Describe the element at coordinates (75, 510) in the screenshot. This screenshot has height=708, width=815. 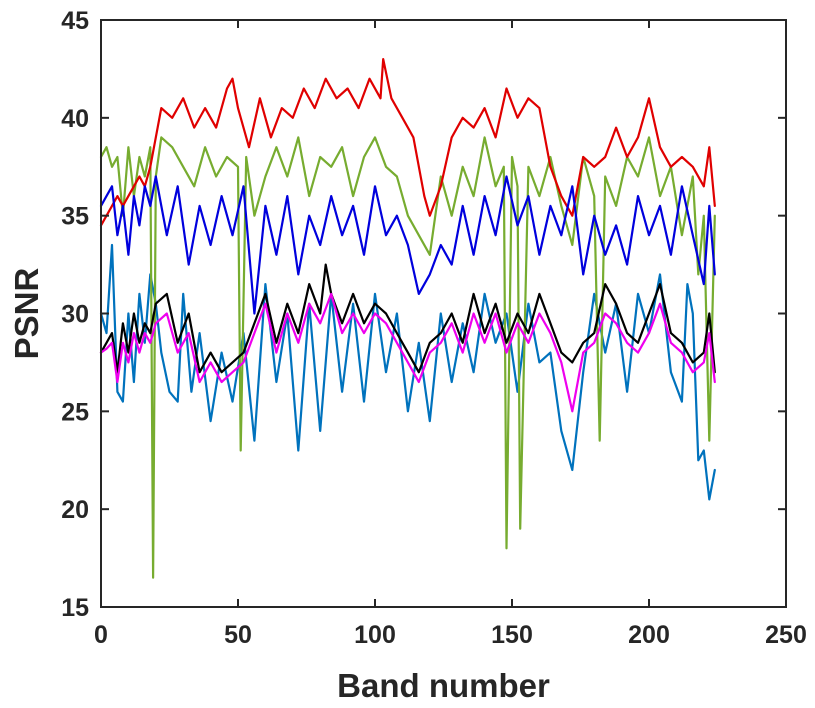
I see `y-tick-label: 20` at that location.